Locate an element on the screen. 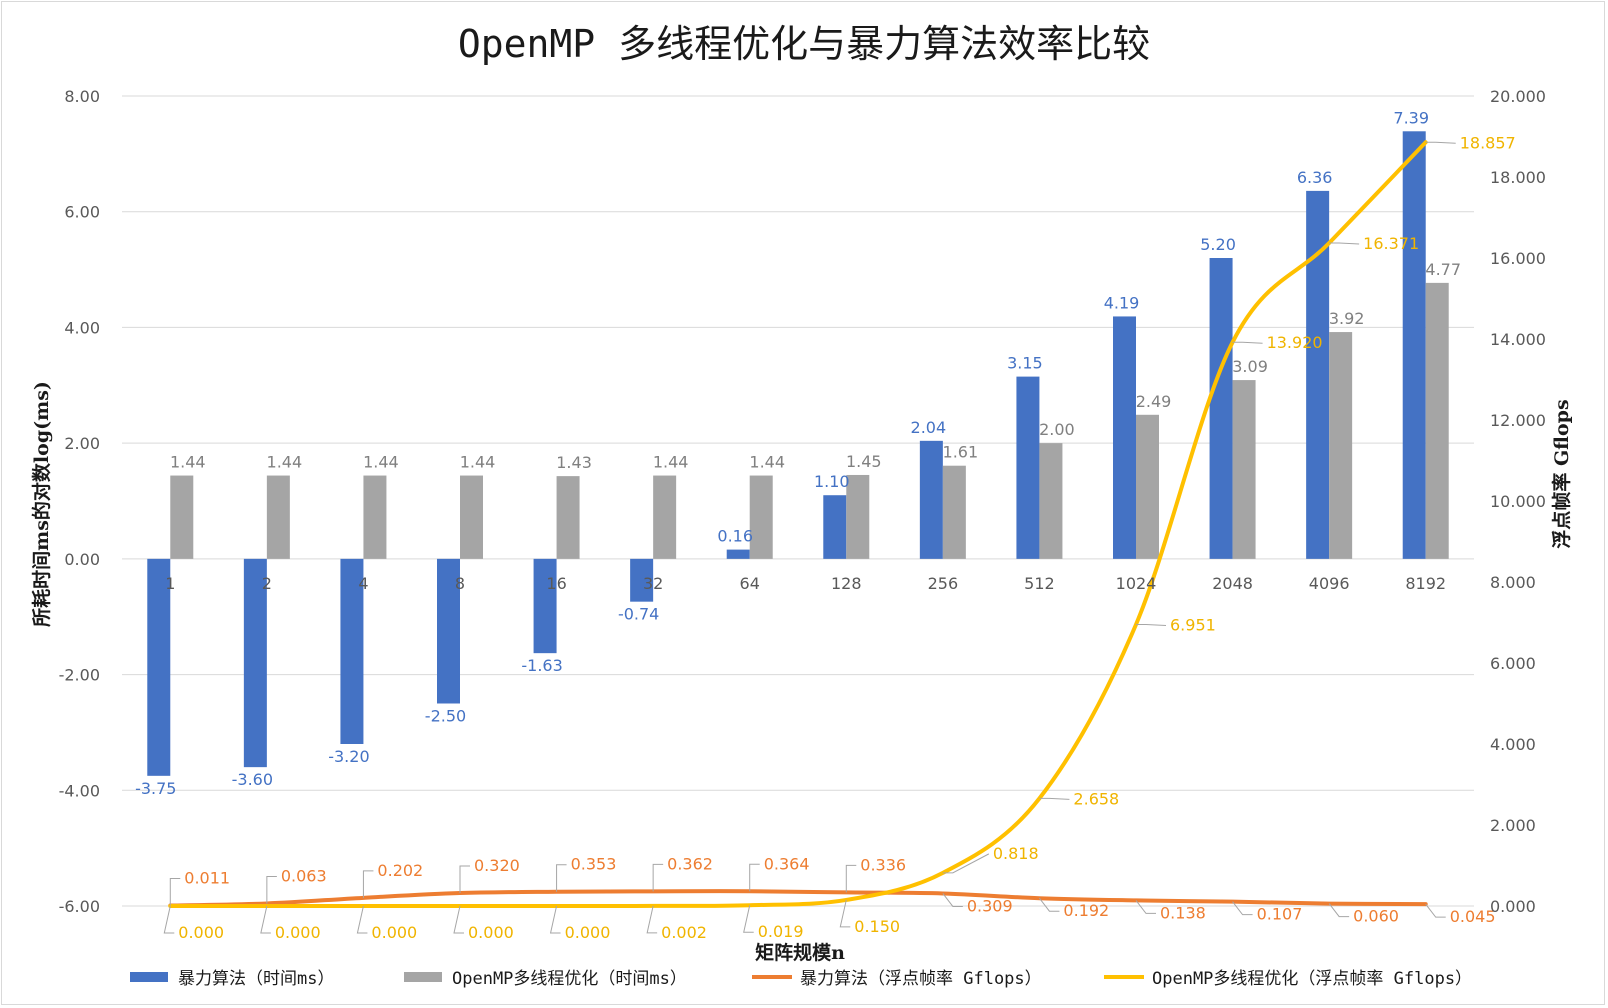 The width and height of the screenshot is (1608, 1008). y-tick-label: 8.00 is located at coordinates (82, 96).